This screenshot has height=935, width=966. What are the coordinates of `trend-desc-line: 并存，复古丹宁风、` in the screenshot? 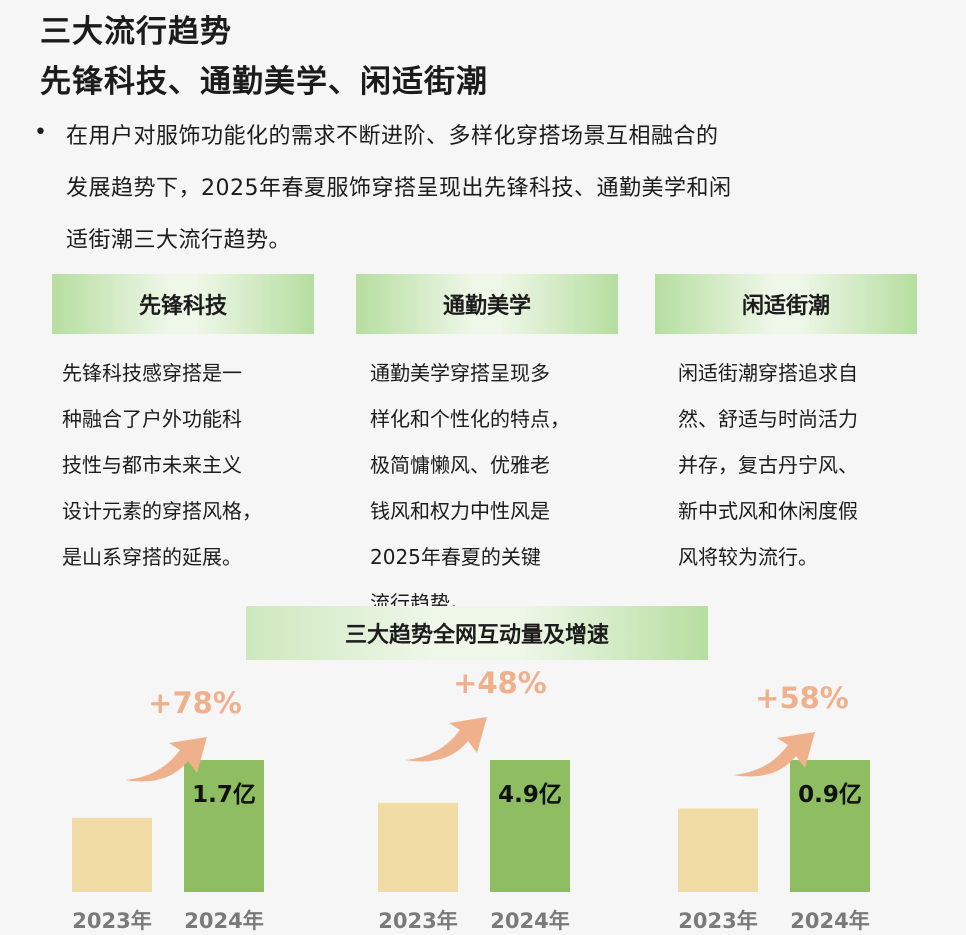 It's located at (768, 465).